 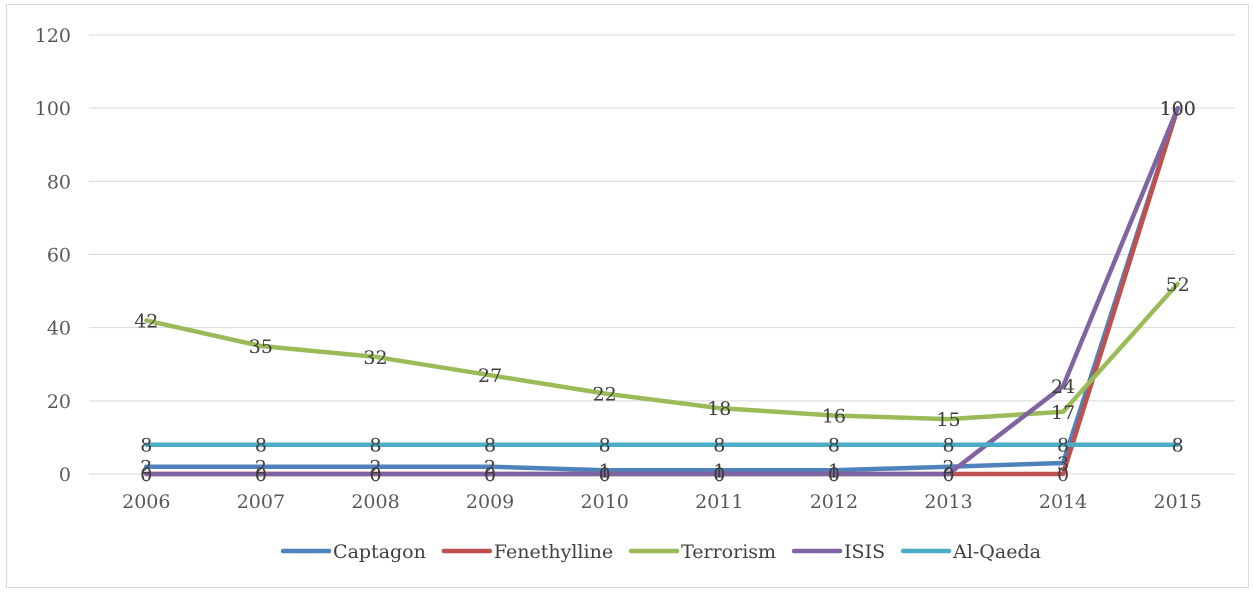 I want to click on x-tick-label: 2011, so click(x=719, y=502).